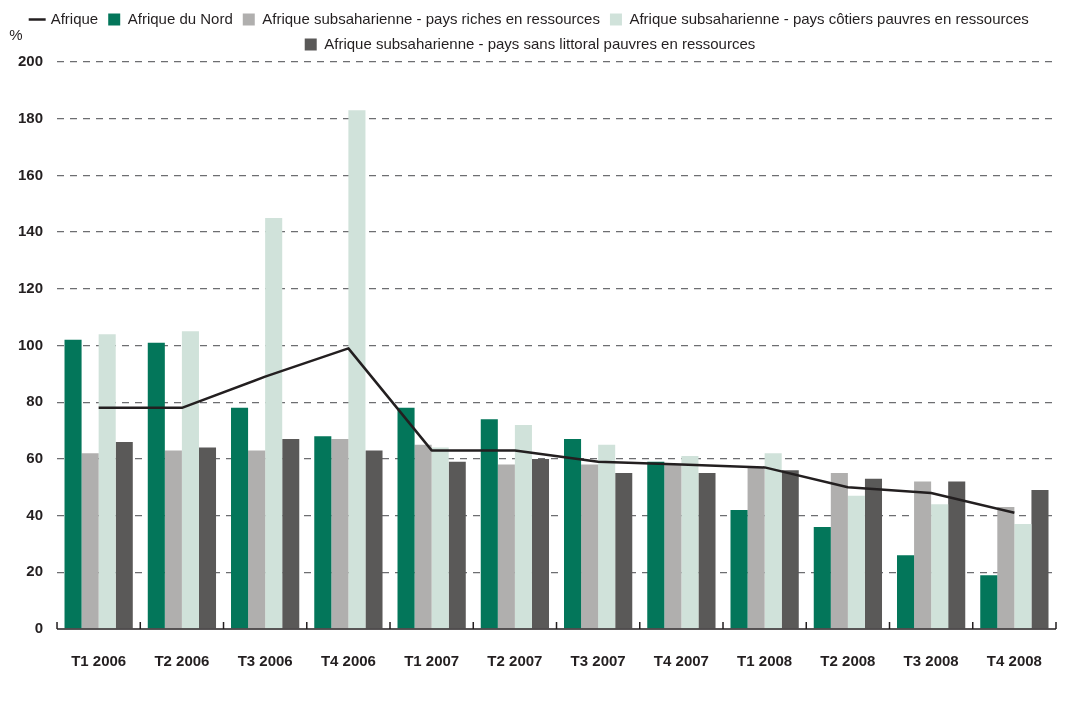  Describe the element at coordinates (99, 661) in the screenshot. I see `x-tick-label: T1 2006` at that location.